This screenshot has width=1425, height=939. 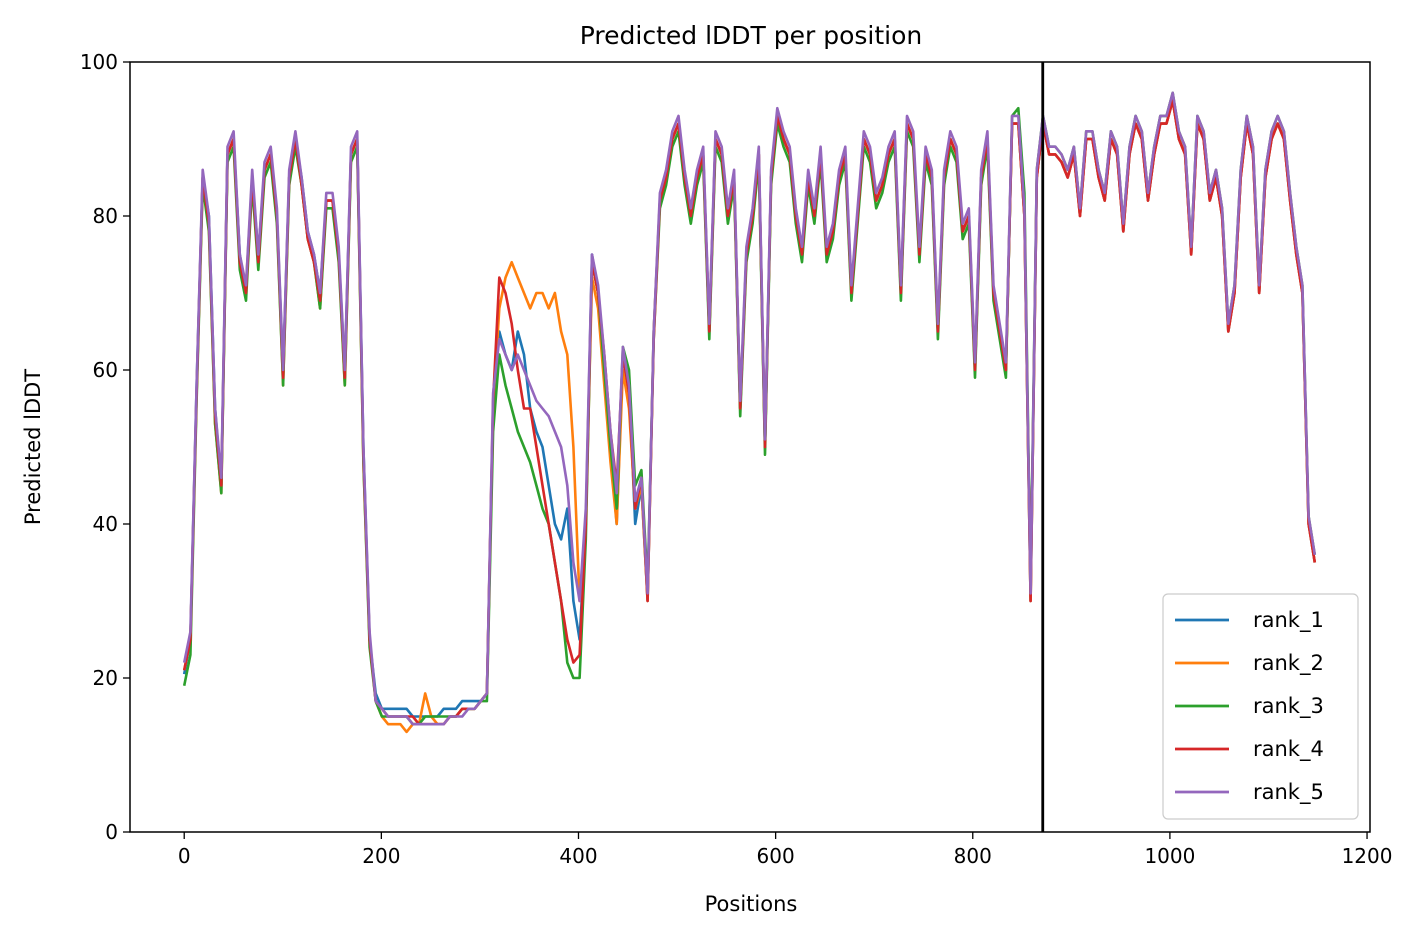 What do you see at coordinates (751, 35) in the screenshot?
I see `chart-title: Predicted lDDT per position` at bounding box center [751, 35].